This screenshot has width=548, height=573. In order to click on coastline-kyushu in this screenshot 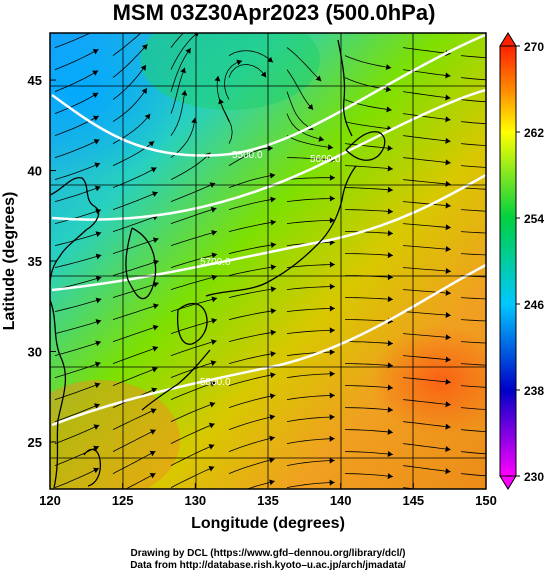, I will do `click(192, 324)`.